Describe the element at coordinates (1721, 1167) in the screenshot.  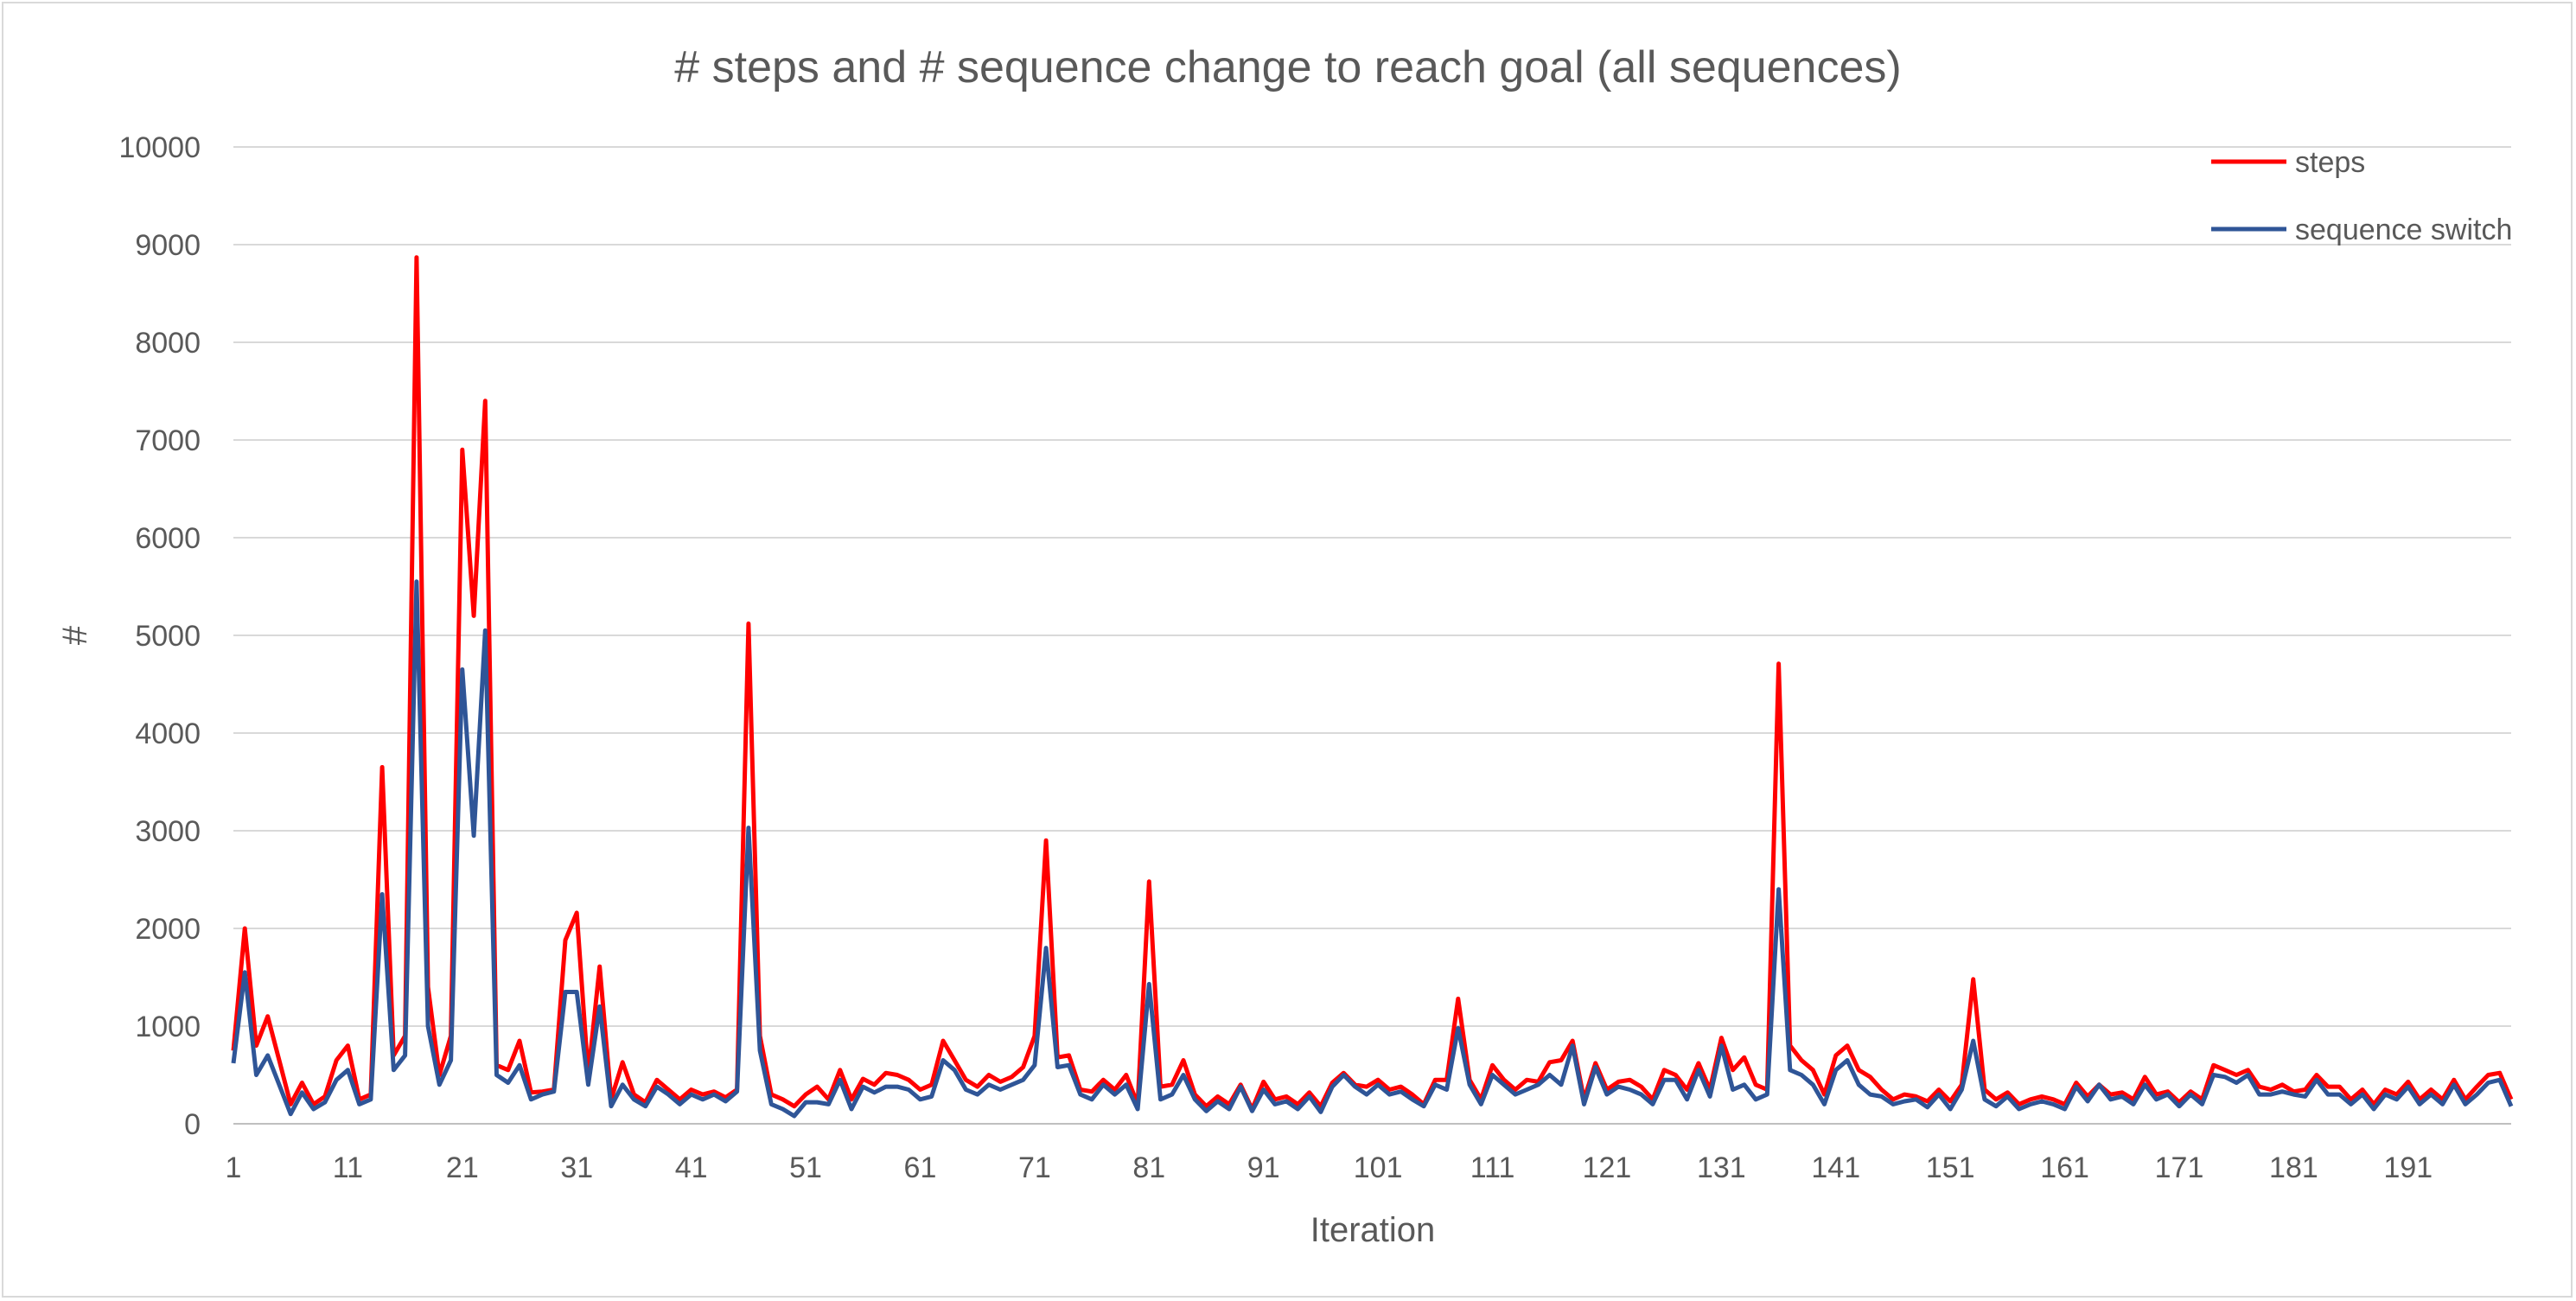
I see `x-tick-label: 131` at that location.